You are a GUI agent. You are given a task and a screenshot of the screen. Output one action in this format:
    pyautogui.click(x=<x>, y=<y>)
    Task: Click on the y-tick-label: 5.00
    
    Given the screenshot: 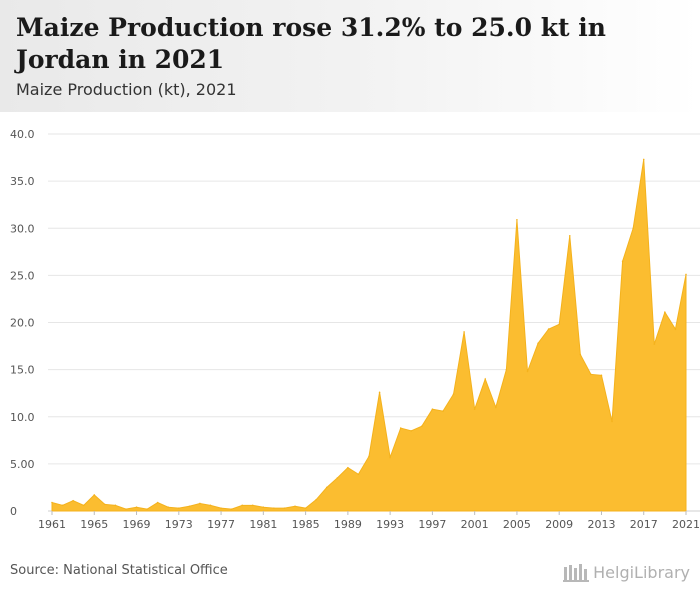 What is the action you would take?
    pyautogui.click(x=22, y=464)
    